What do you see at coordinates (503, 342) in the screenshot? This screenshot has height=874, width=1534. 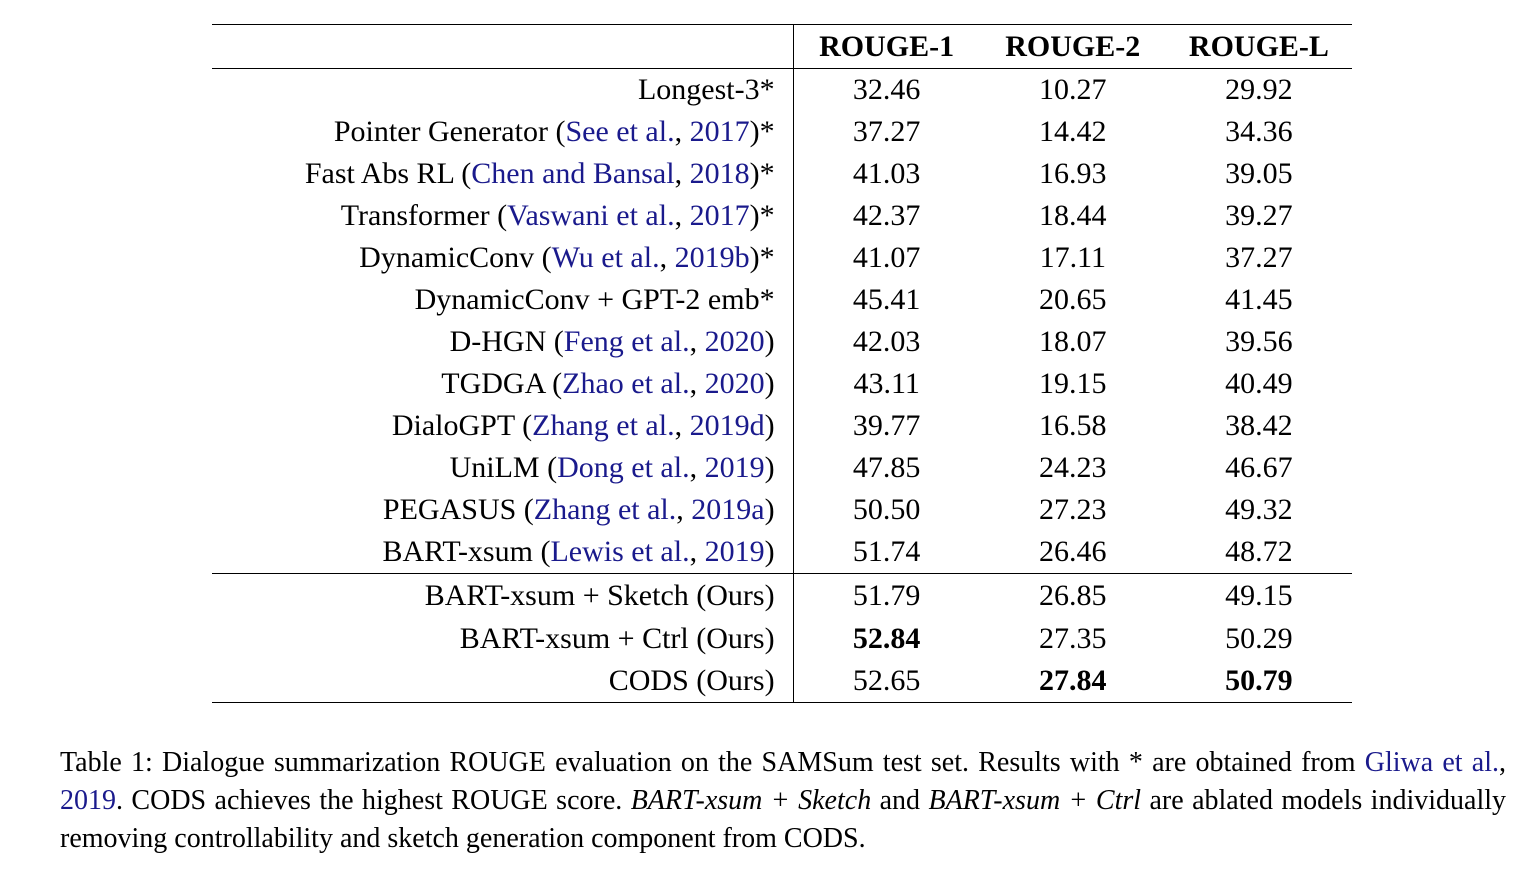 I see `model-name-cell: D-HGN (Feng et al., 2020)` at bounding box center [503, 342].